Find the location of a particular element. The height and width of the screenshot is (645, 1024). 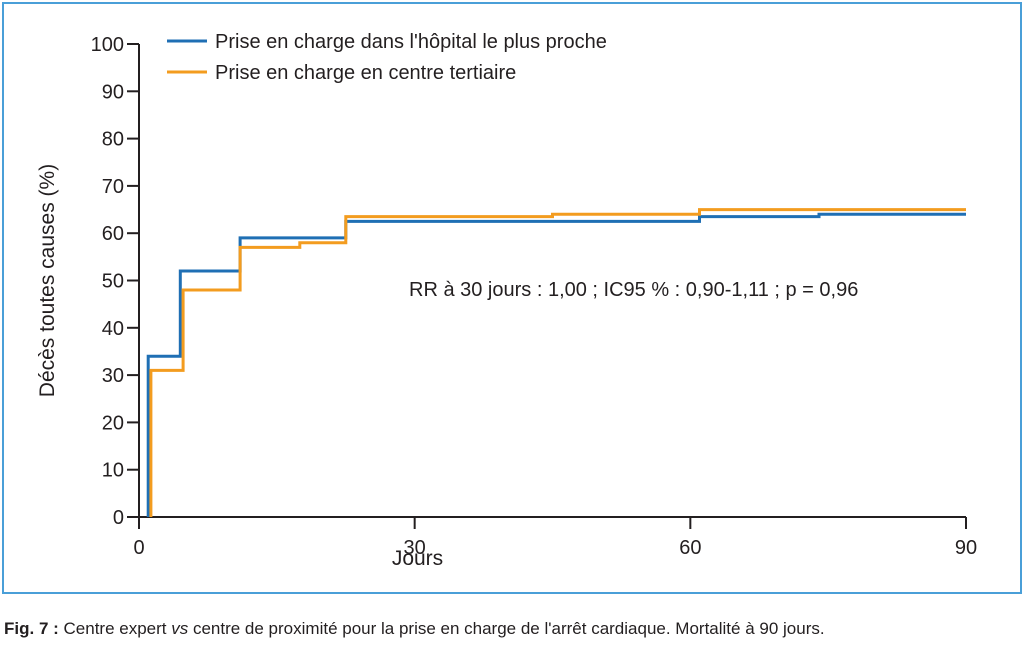

caption-text-italic: vs is located at coordinates (180, 628).